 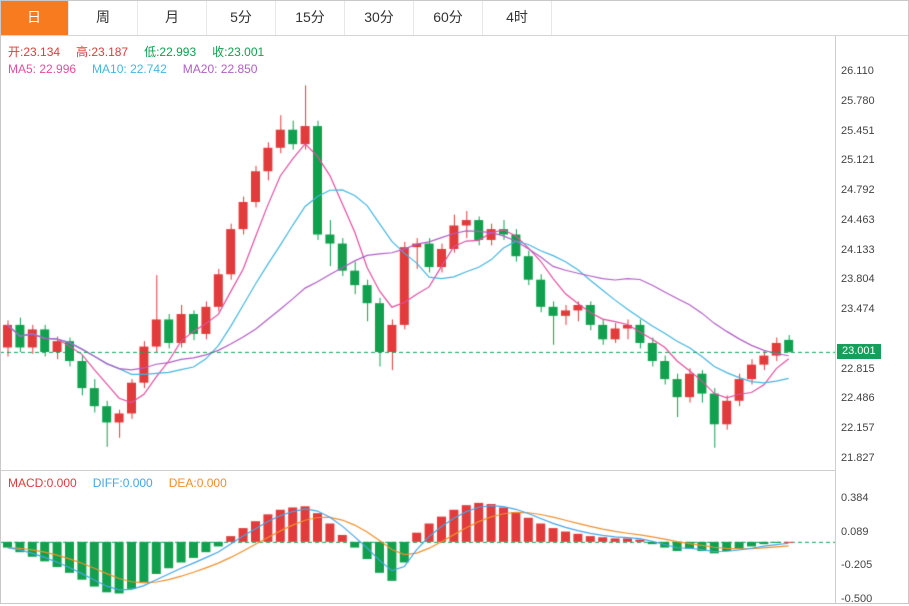 I want to click on tab-月: 月, so click(x=172, y=17).